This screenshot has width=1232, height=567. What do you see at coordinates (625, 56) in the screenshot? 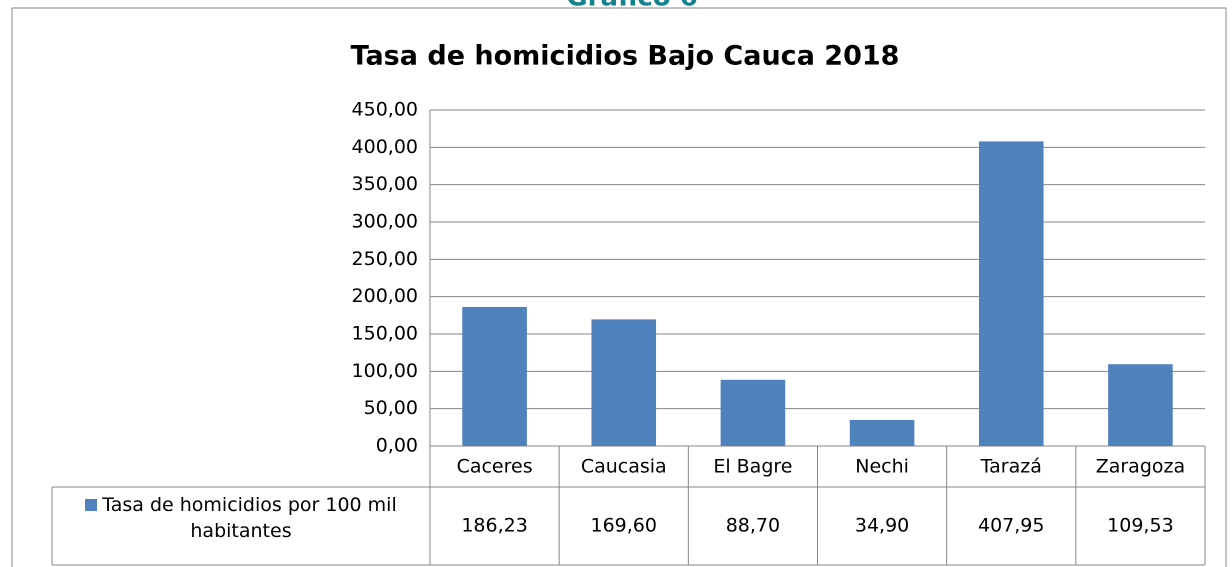
I see `chart-title: Tasa de homicidios Bajo Cauca 2018` at bounding box center [625, 56].